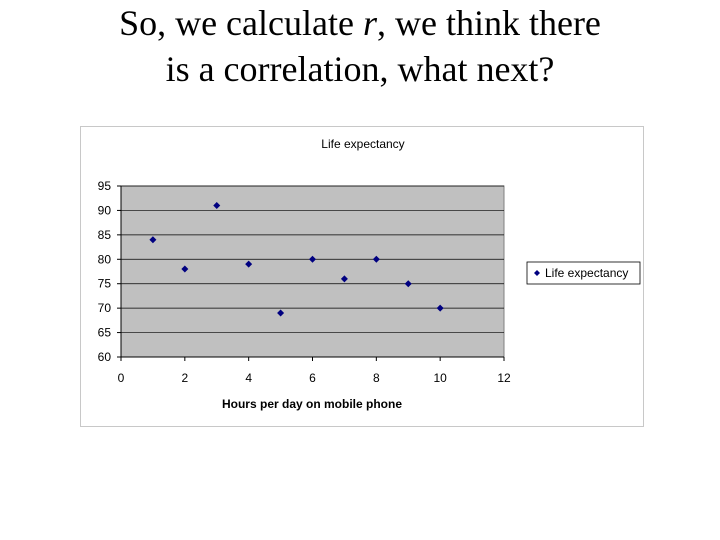  I want to click on legend-label: Life expectancy, so click(586, 273).